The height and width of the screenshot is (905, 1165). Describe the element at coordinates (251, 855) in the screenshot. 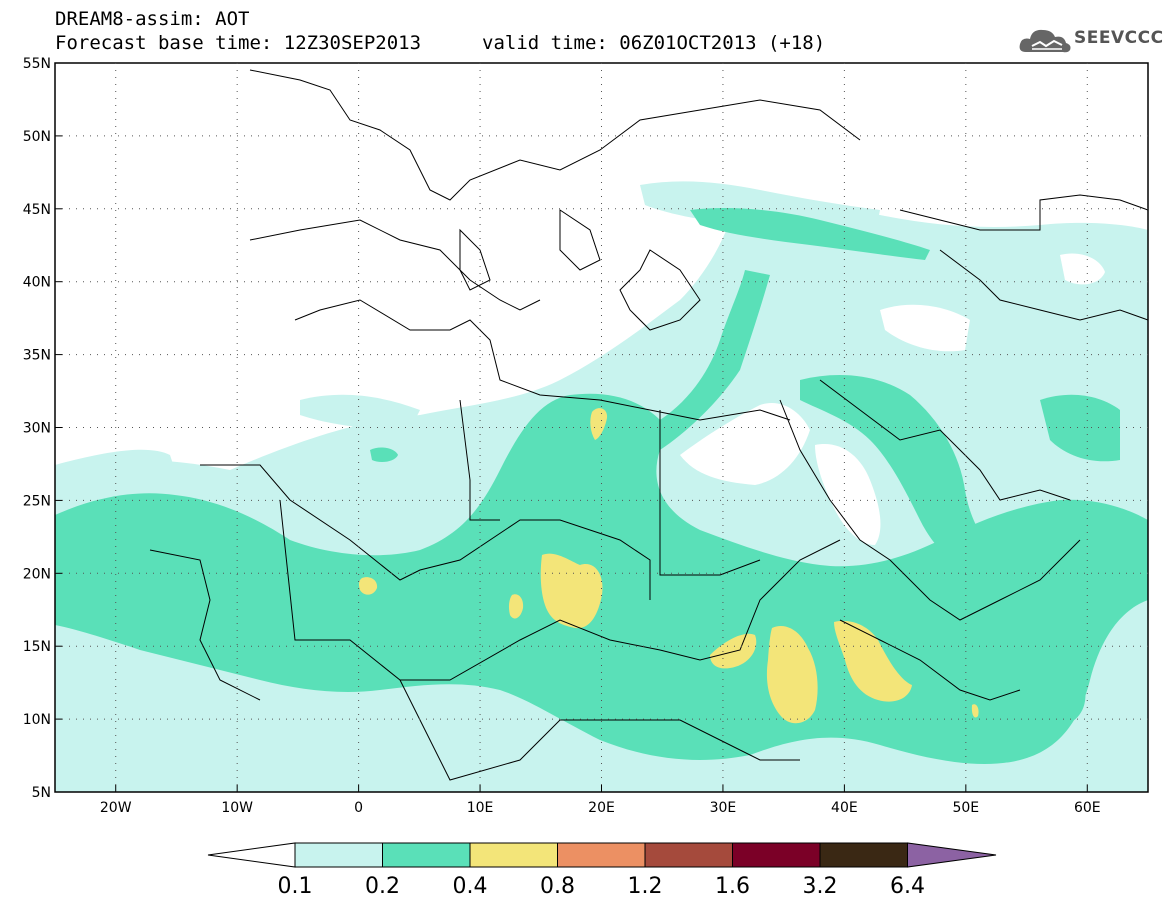

I see `colorbar-underflow-triangle` at that location.